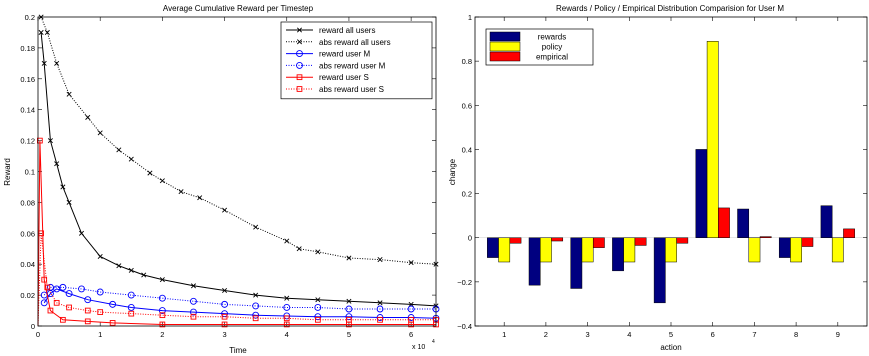  What do you see at coordinates (27, 141) in the screenshot?
I see `y-tick-label: 0.12` at bounding box center [27, 141].